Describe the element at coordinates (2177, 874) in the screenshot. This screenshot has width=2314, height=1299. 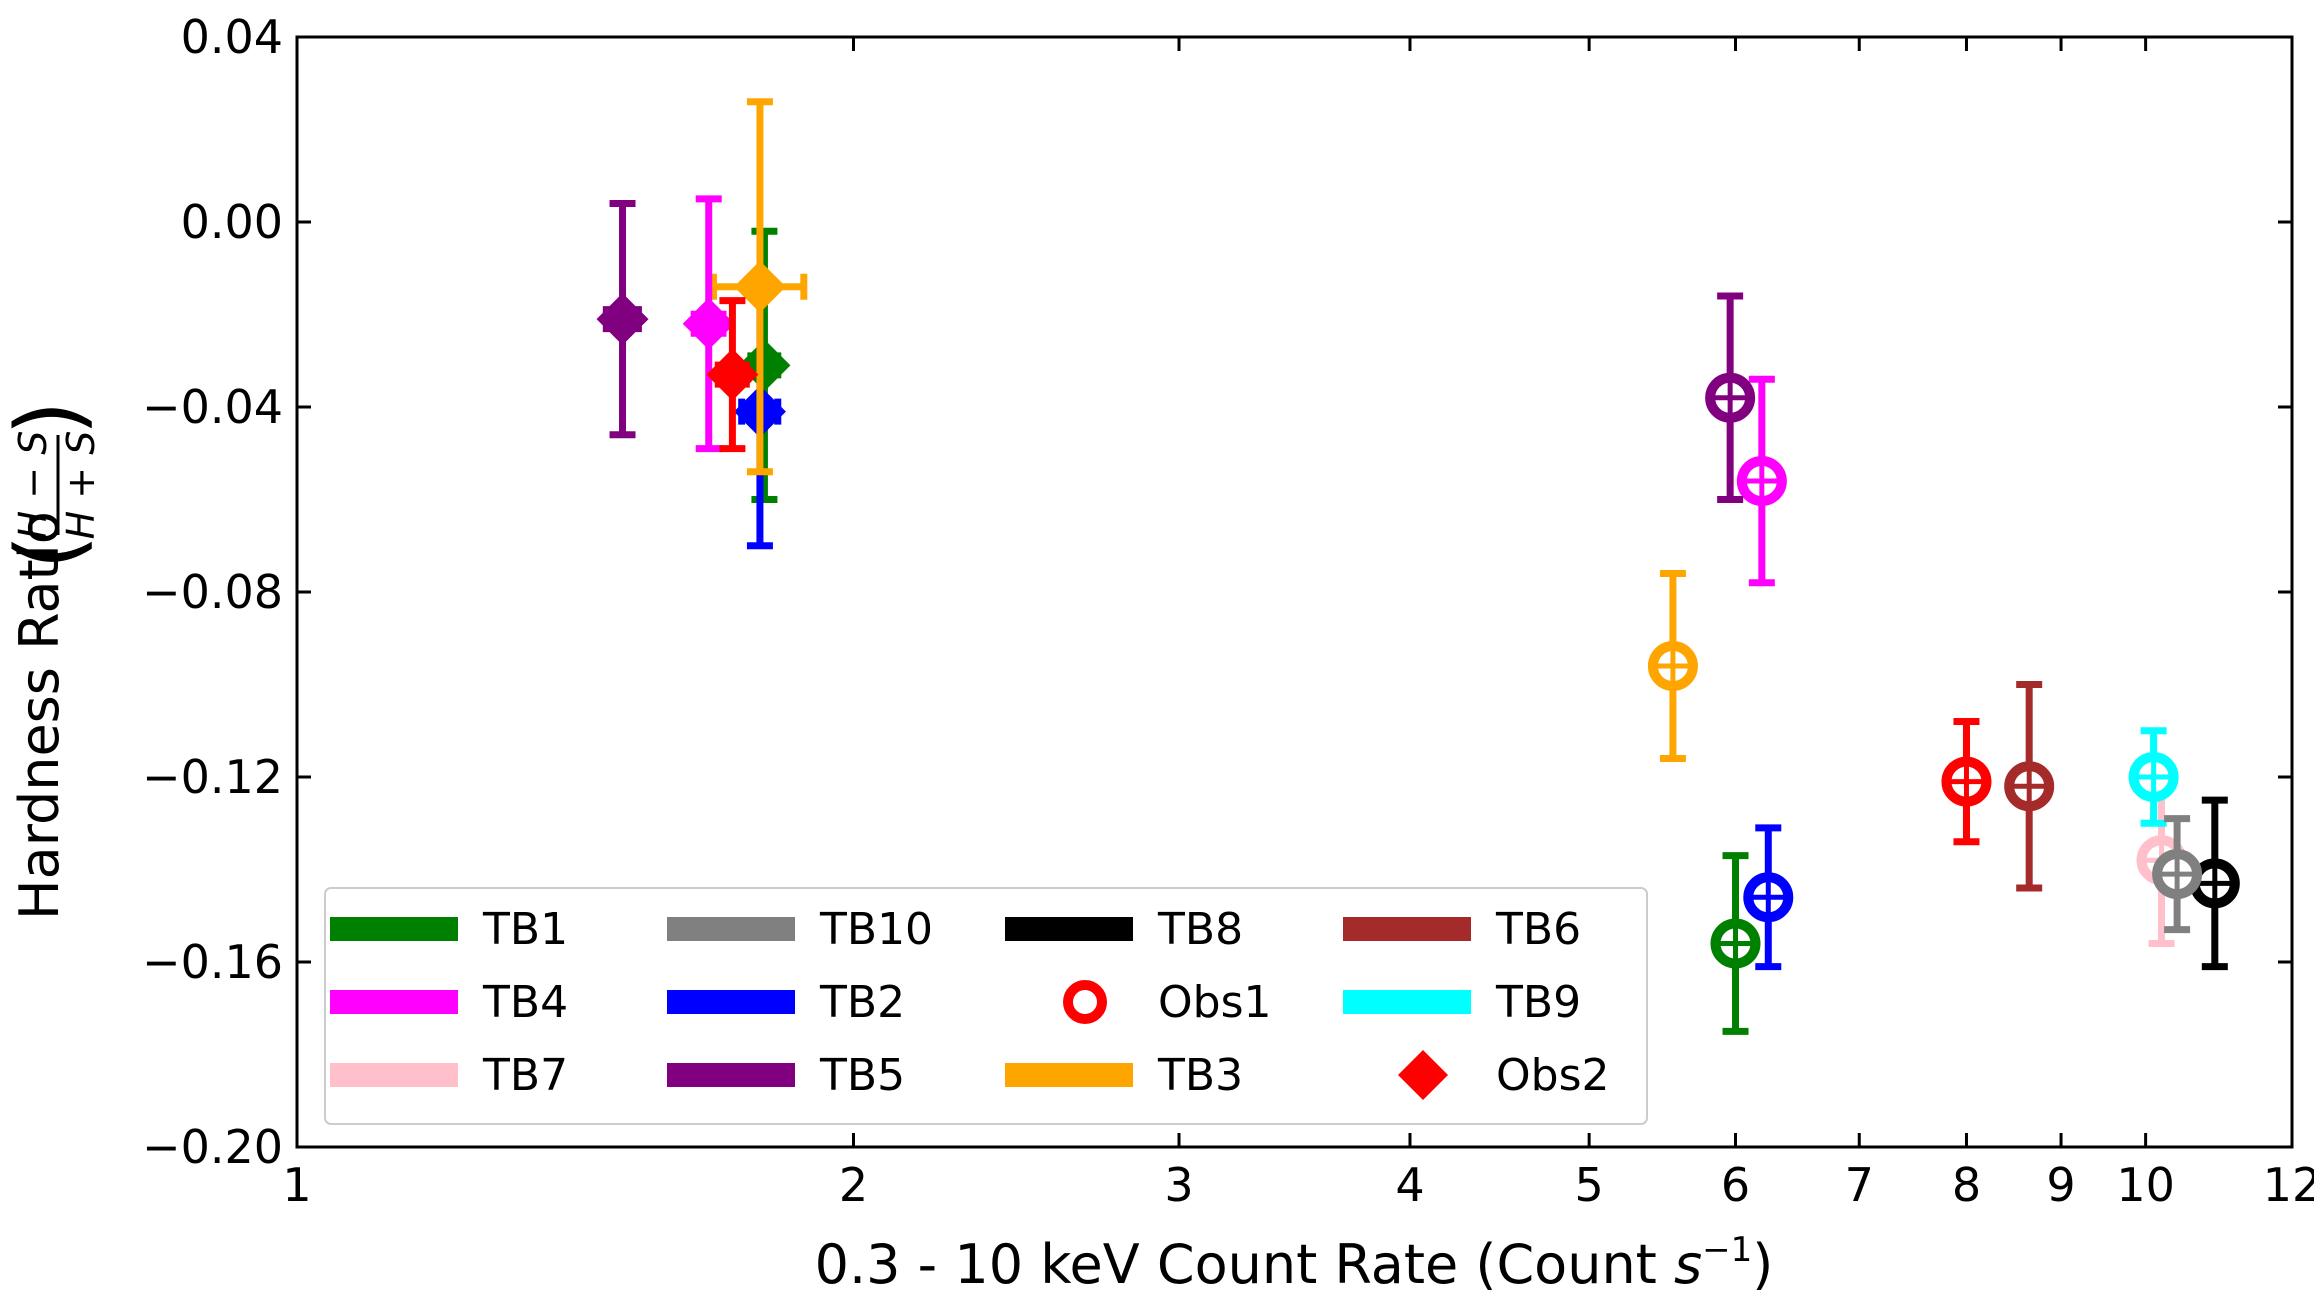
I see `data-point-tb10-obs1` at that location.